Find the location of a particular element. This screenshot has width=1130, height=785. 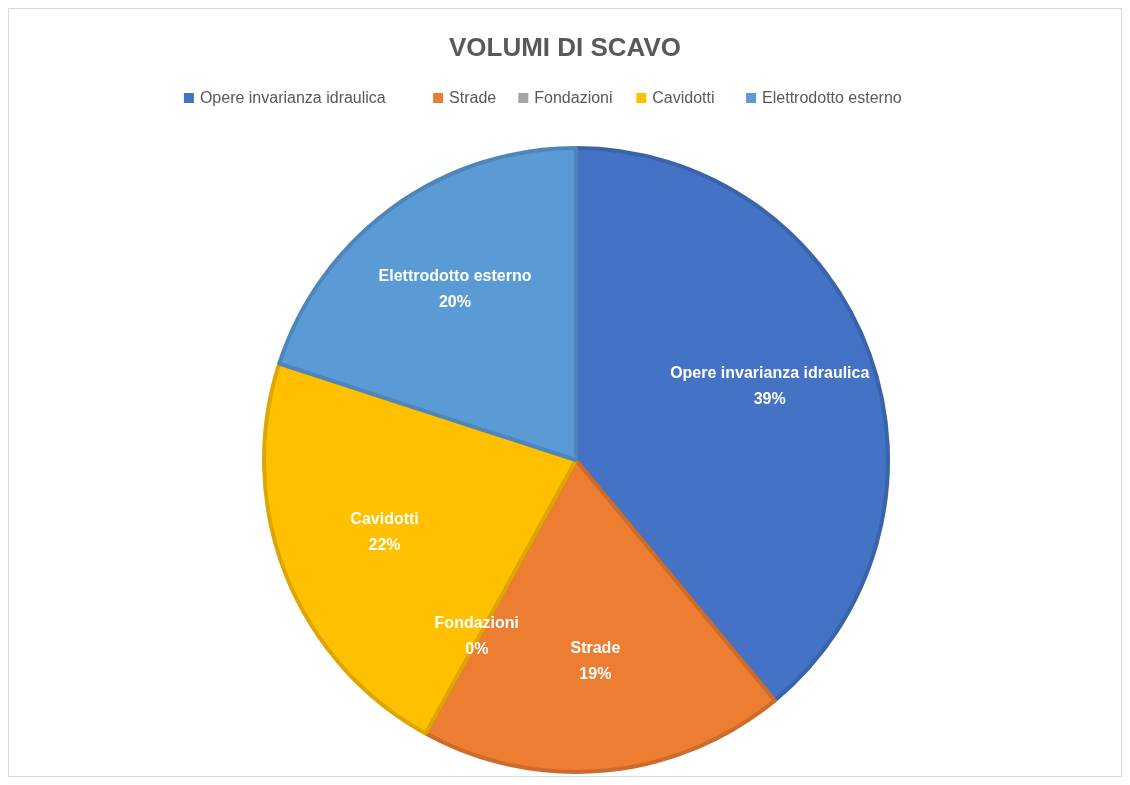

data-label: 20% is located at coordinates (454, 302).